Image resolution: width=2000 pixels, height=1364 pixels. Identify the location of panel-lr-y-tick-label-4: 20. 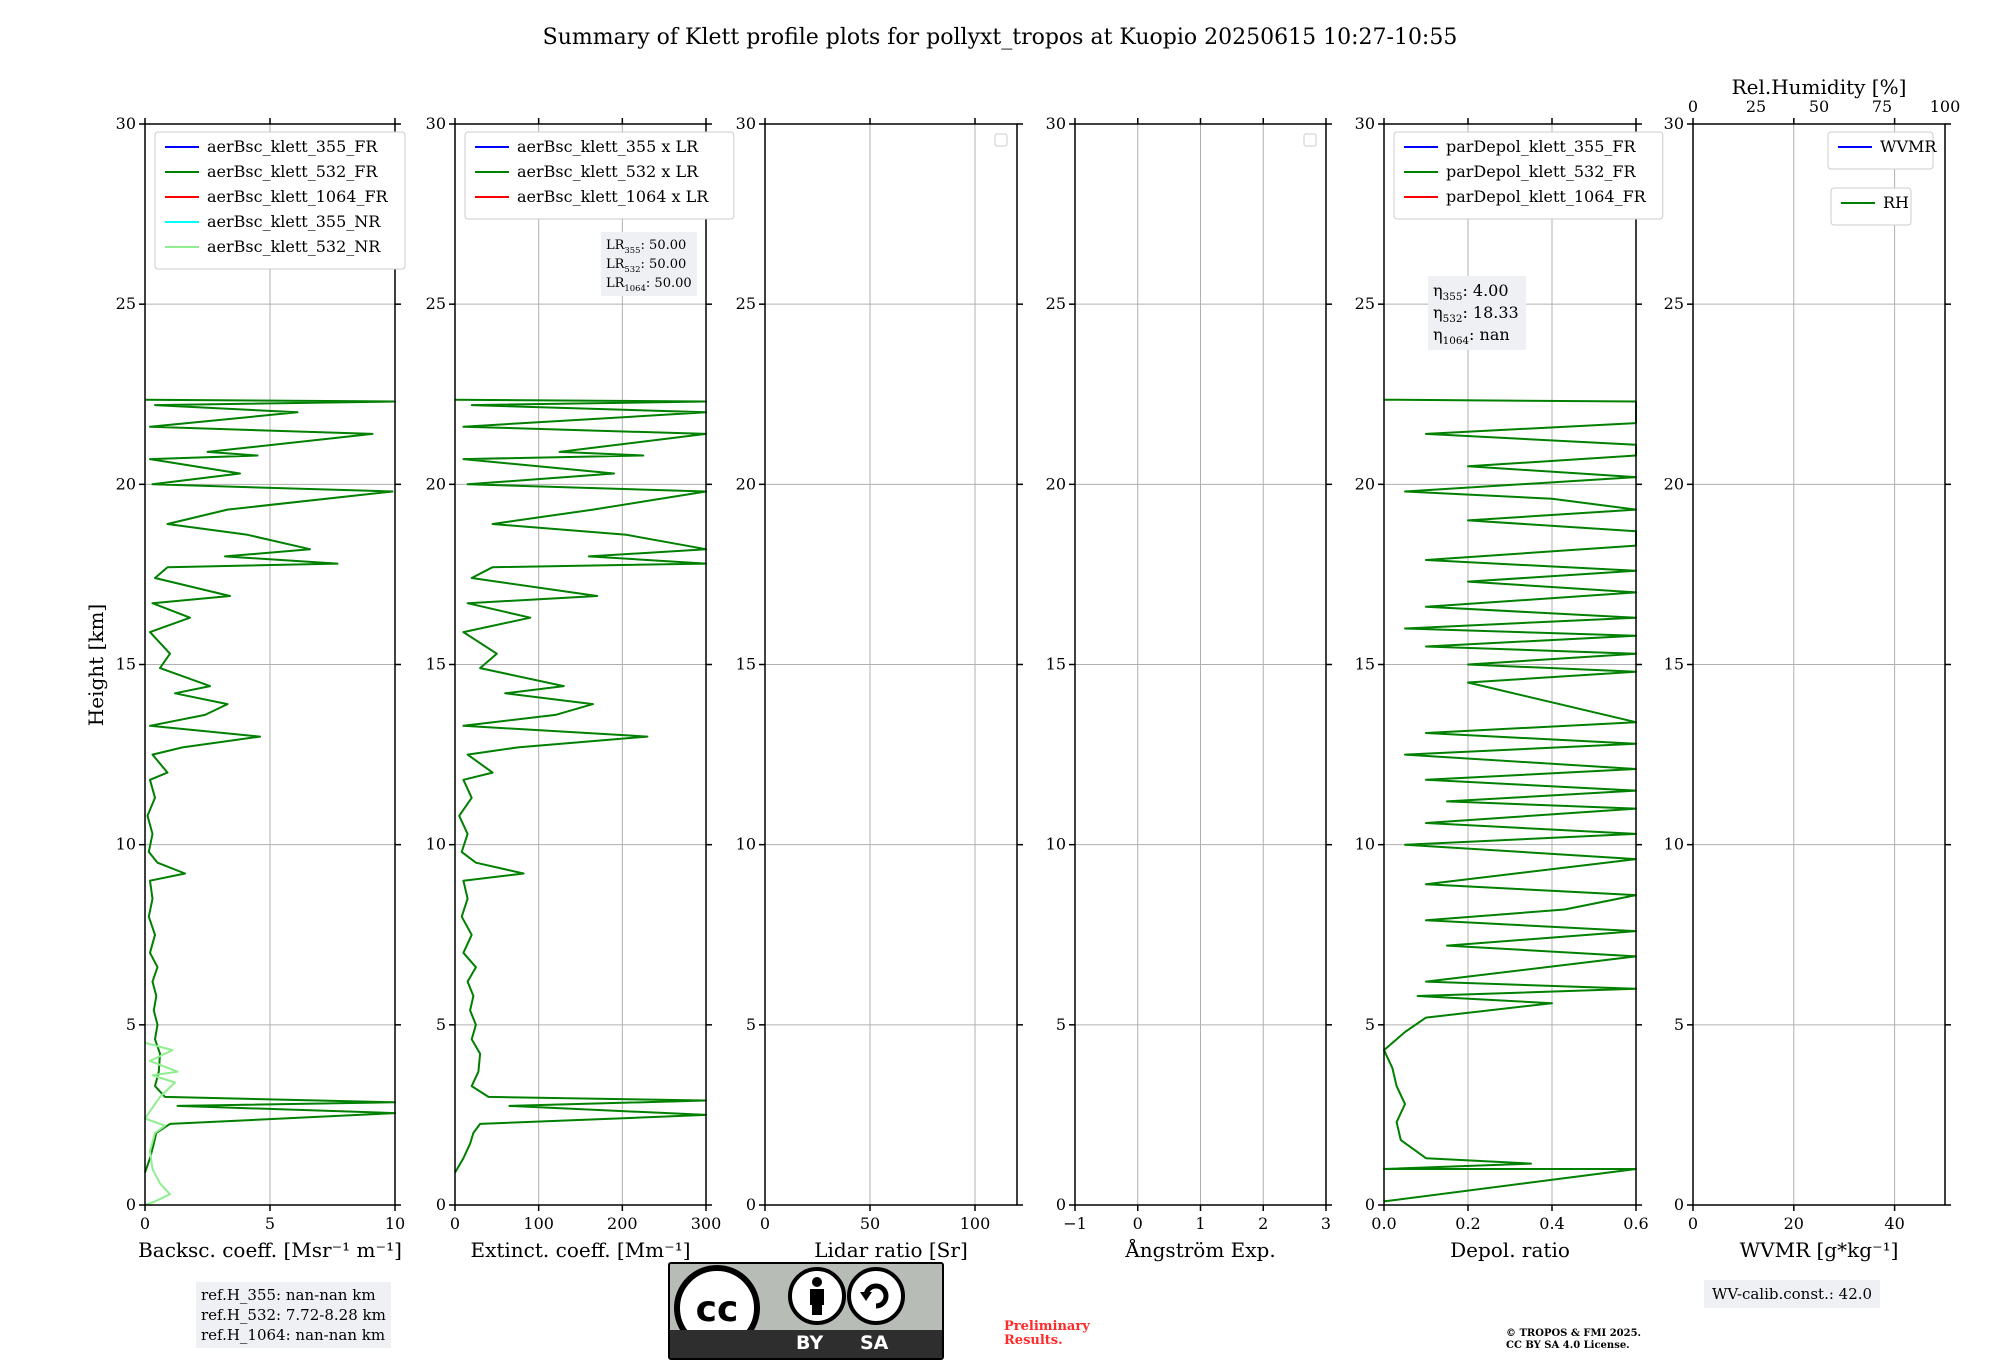
(746, 483).